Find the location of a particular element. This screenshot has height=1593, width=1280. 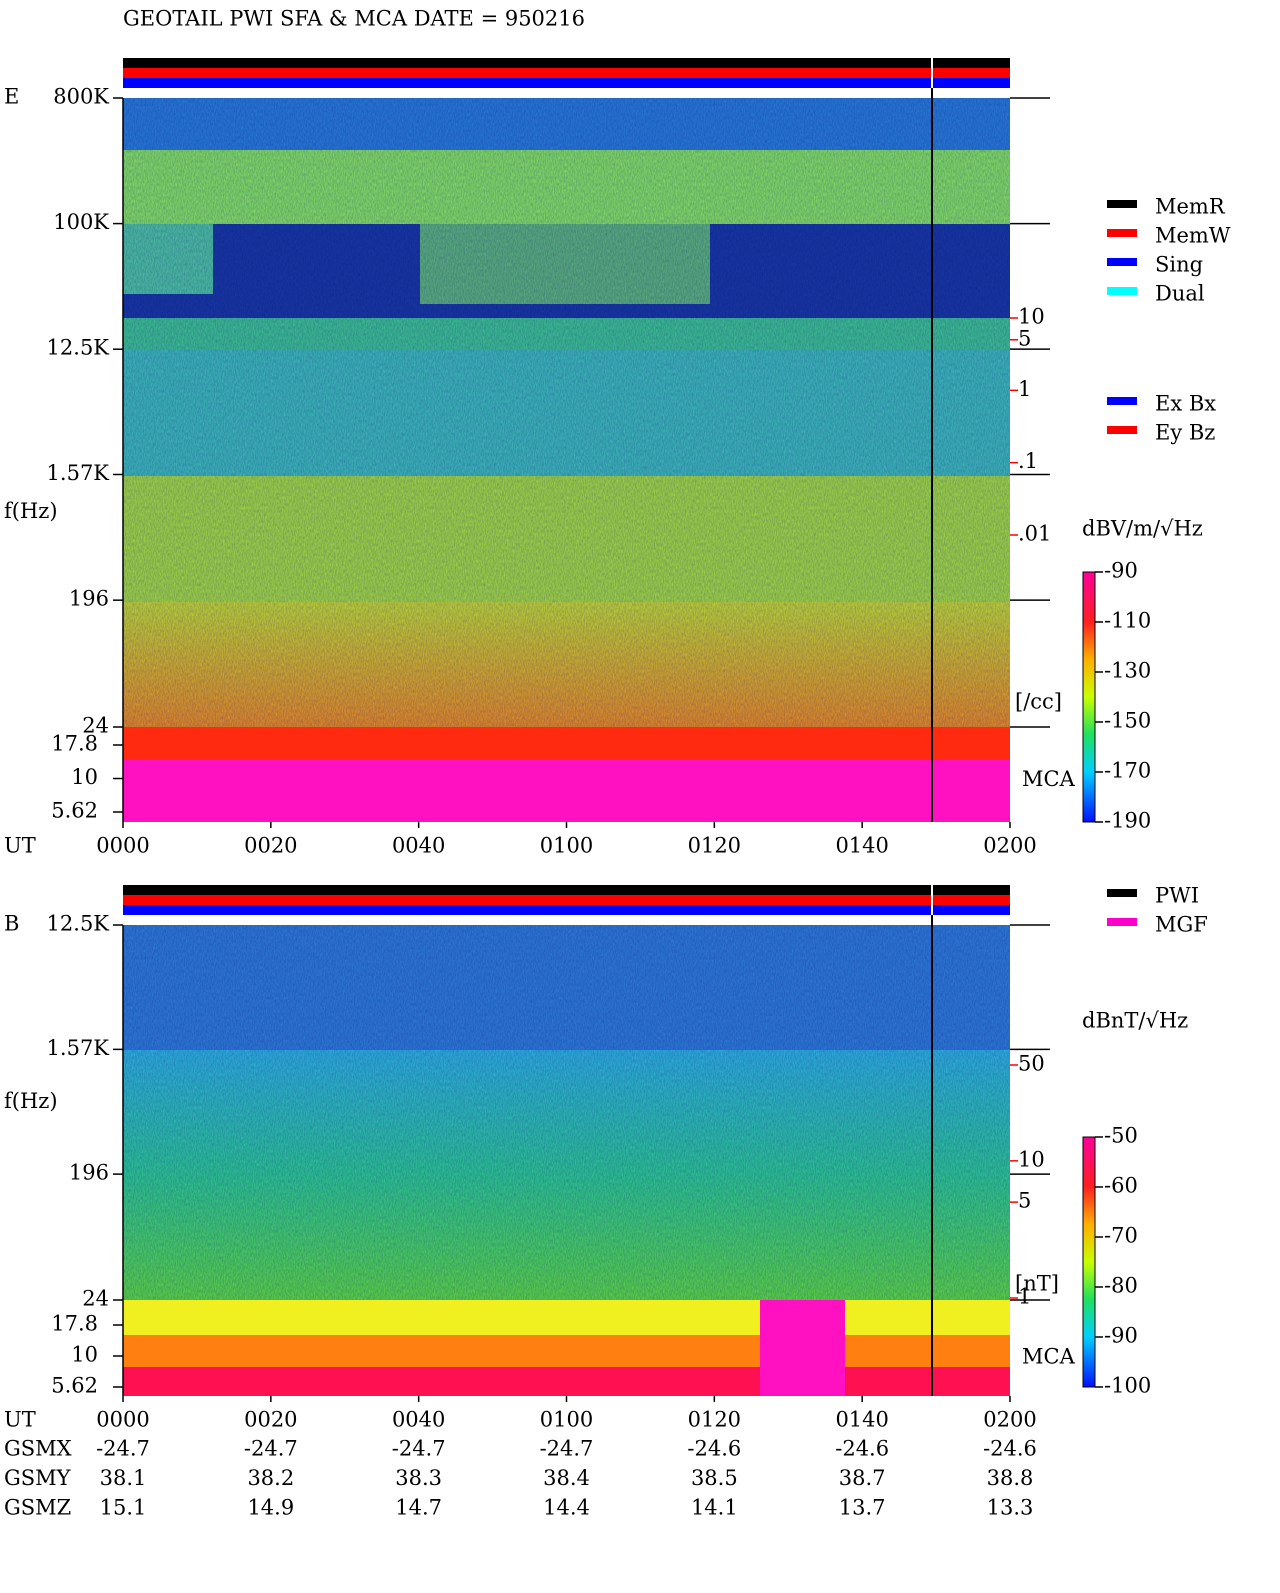

colorbar-tick-label: -50 is located at coordinates (1121, 1136).